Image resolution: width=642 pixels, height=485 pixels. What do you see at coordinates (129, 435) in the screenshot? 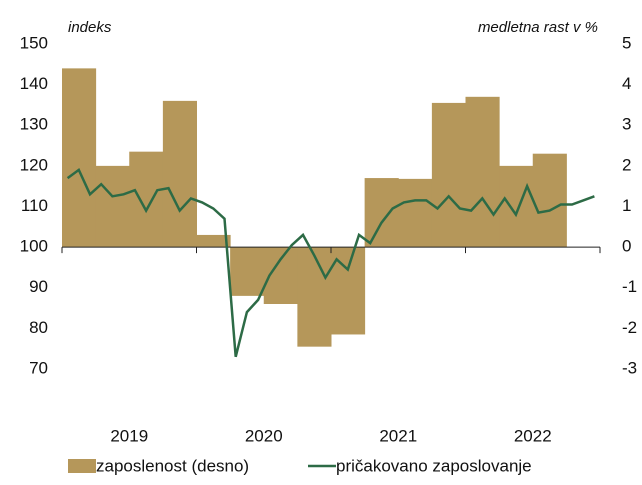
I see `x-tick-label: 2019` at bounding box center [129, 435].